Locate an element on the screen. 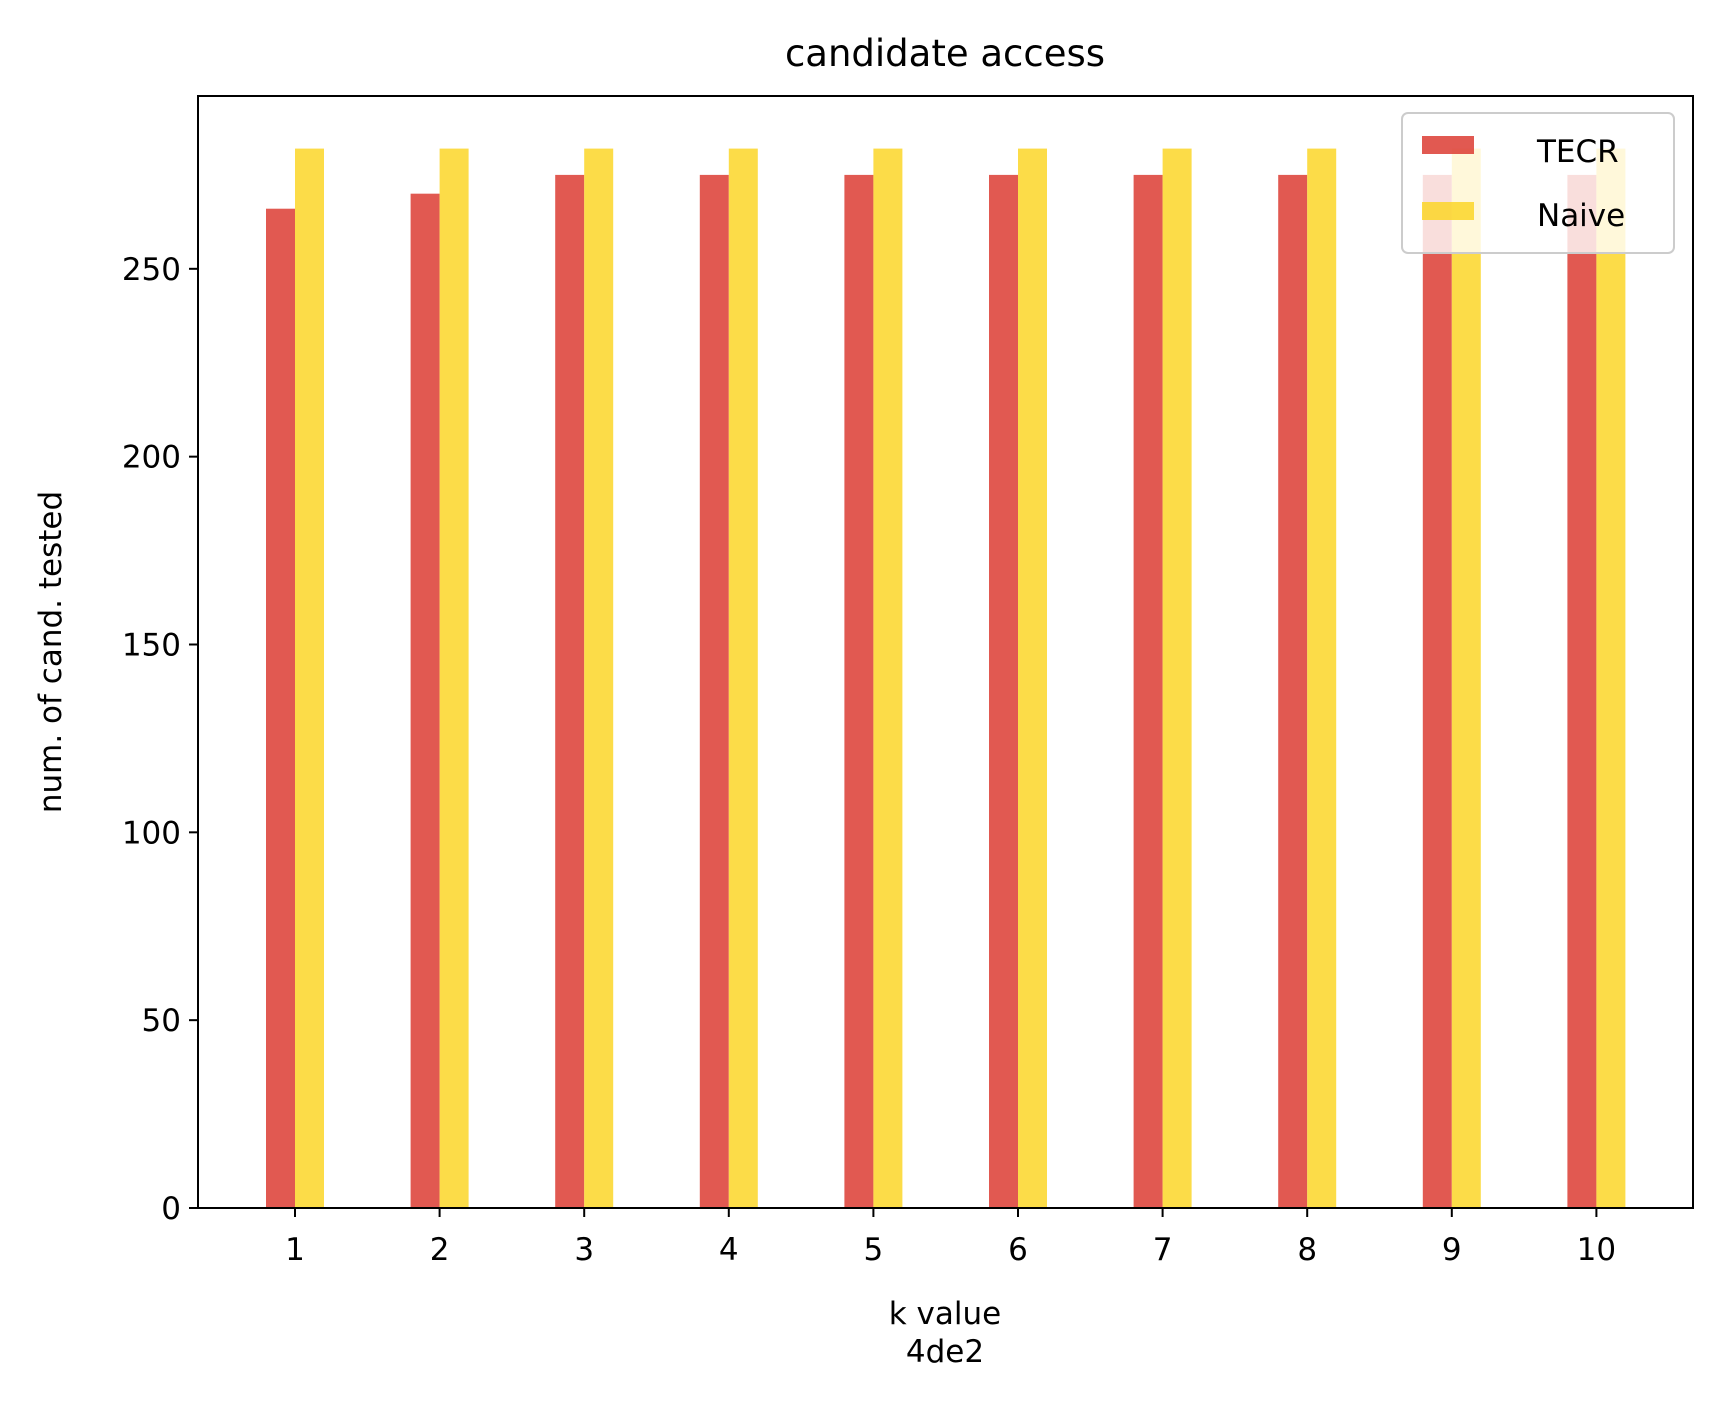  x-tick-label: 4 is located at coordinates (729, 1250).